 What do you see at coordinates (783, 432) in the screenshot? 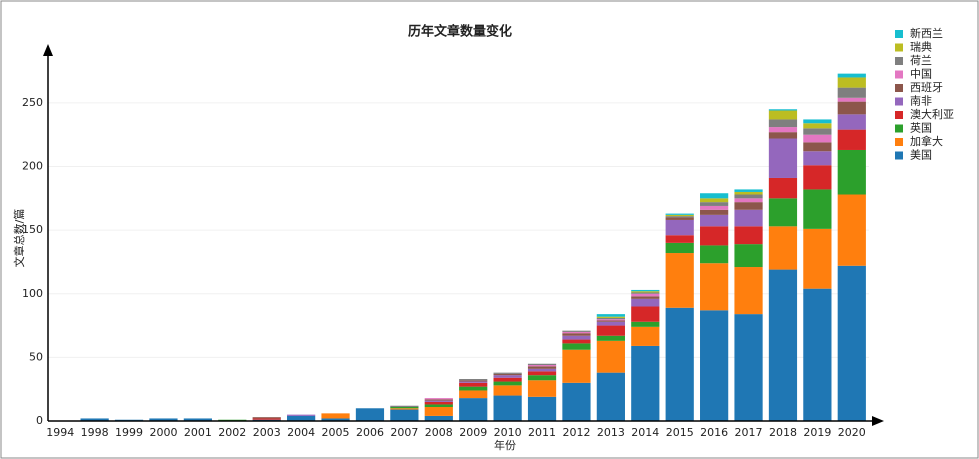
I see `x-tick-label: 2018` at bounding box center [783, 432].